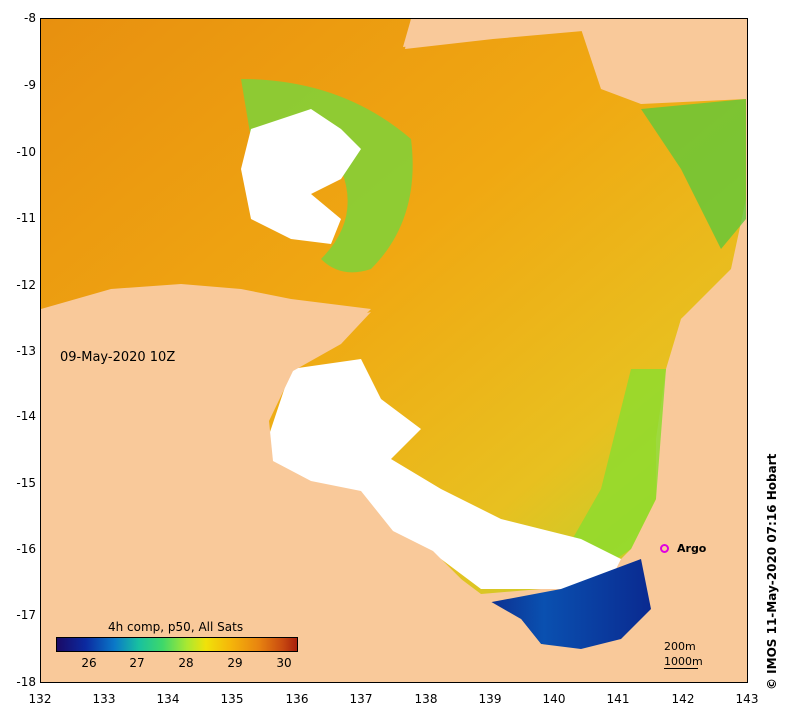 The height and width of the screenshot is (716, 791). I want to click on x-tick: 138, so click(426, 699).